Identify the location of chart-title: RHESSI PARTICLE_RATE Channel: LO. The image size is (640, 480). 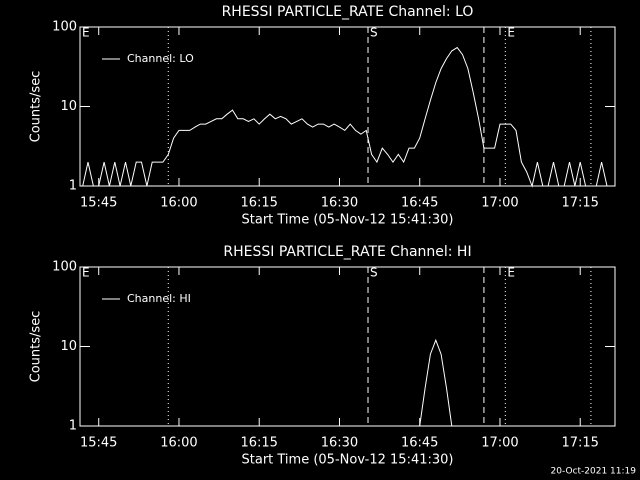
(348, 12).